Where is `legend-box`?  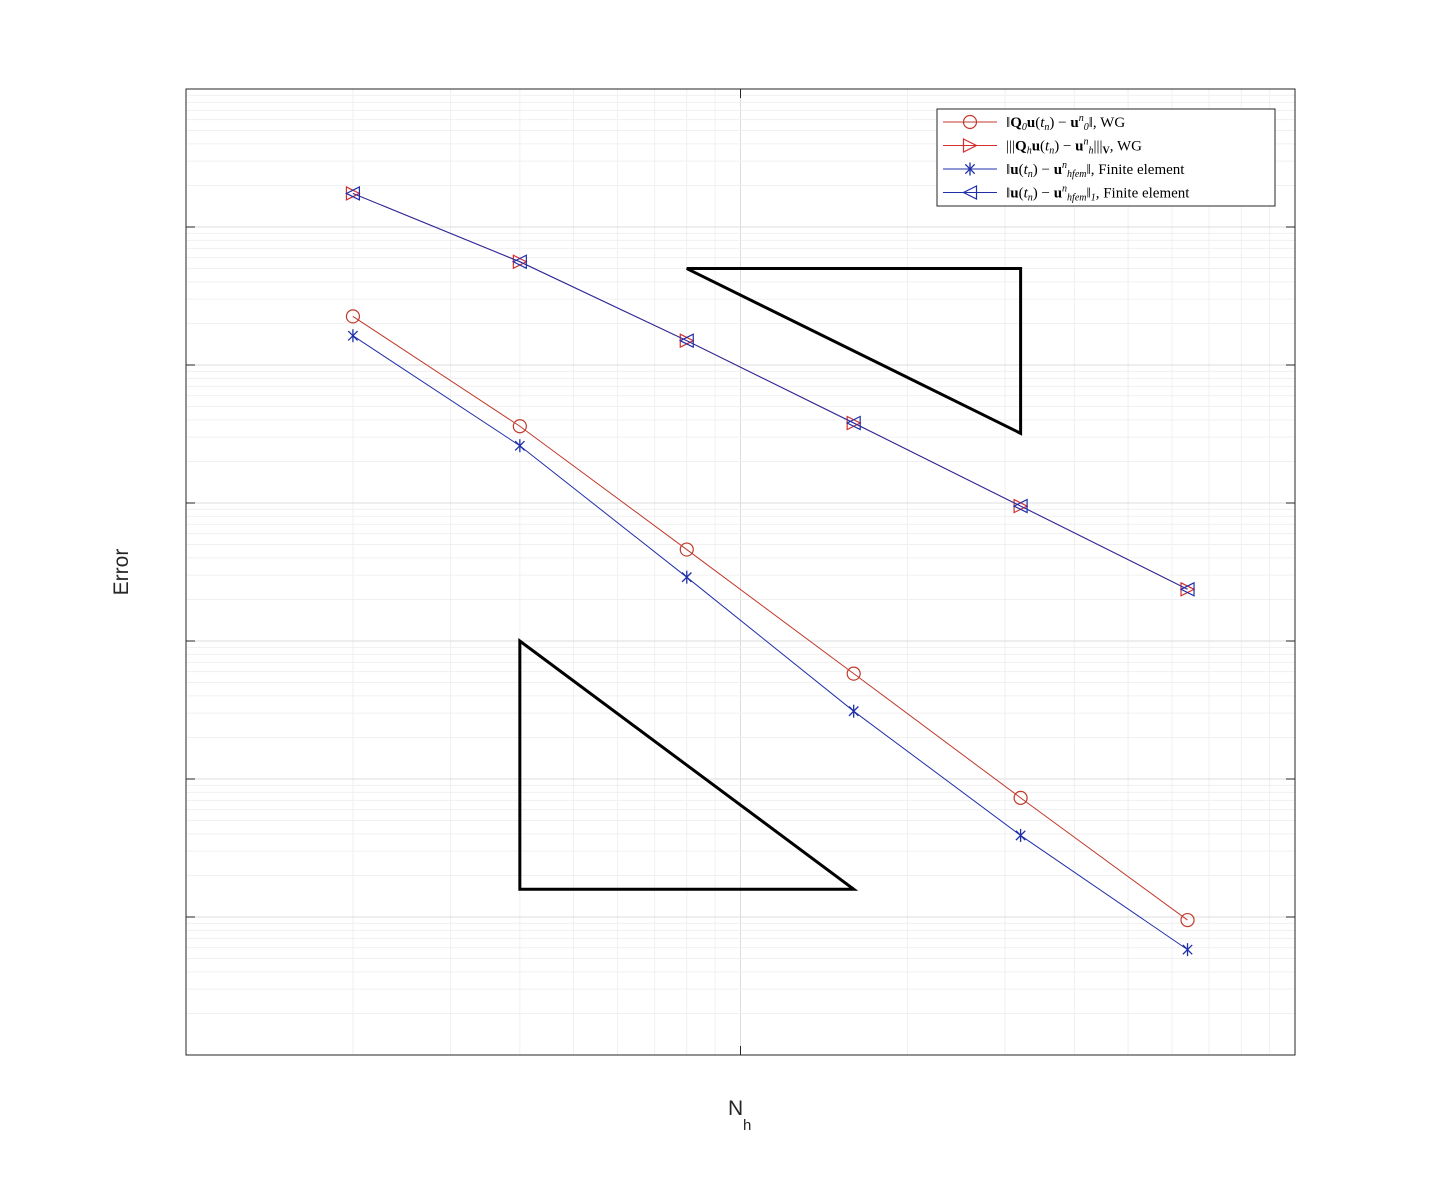
legend-box is located at coordinates (1106, 157).